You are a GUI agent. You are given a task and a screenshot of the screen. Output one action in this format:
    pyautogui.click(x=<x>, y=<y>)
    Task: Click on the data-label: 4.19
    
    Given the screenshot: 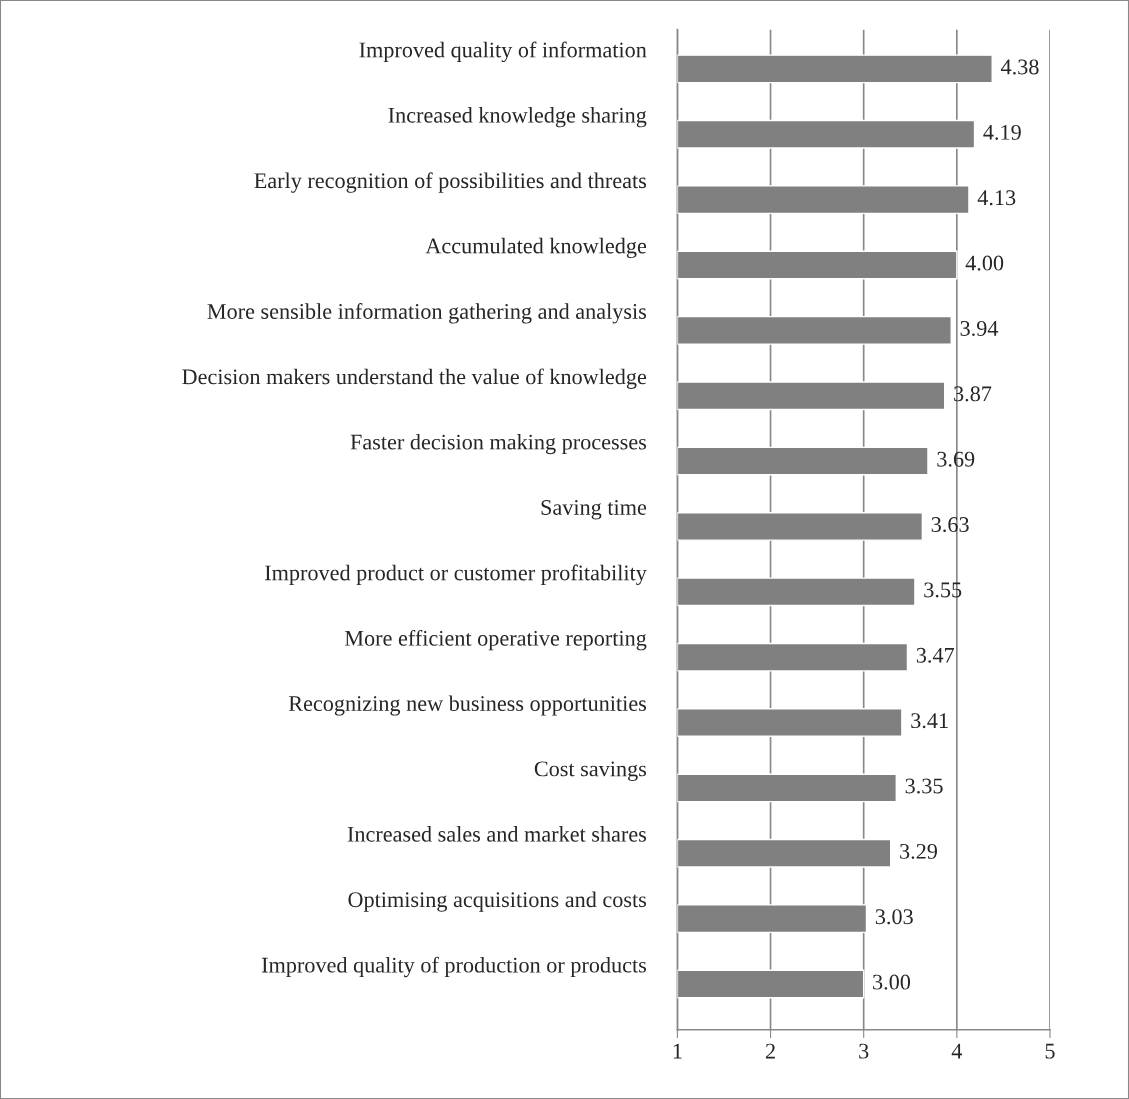 What is the action you would take?
    pyautogui.click(x=1002, y=132)
    